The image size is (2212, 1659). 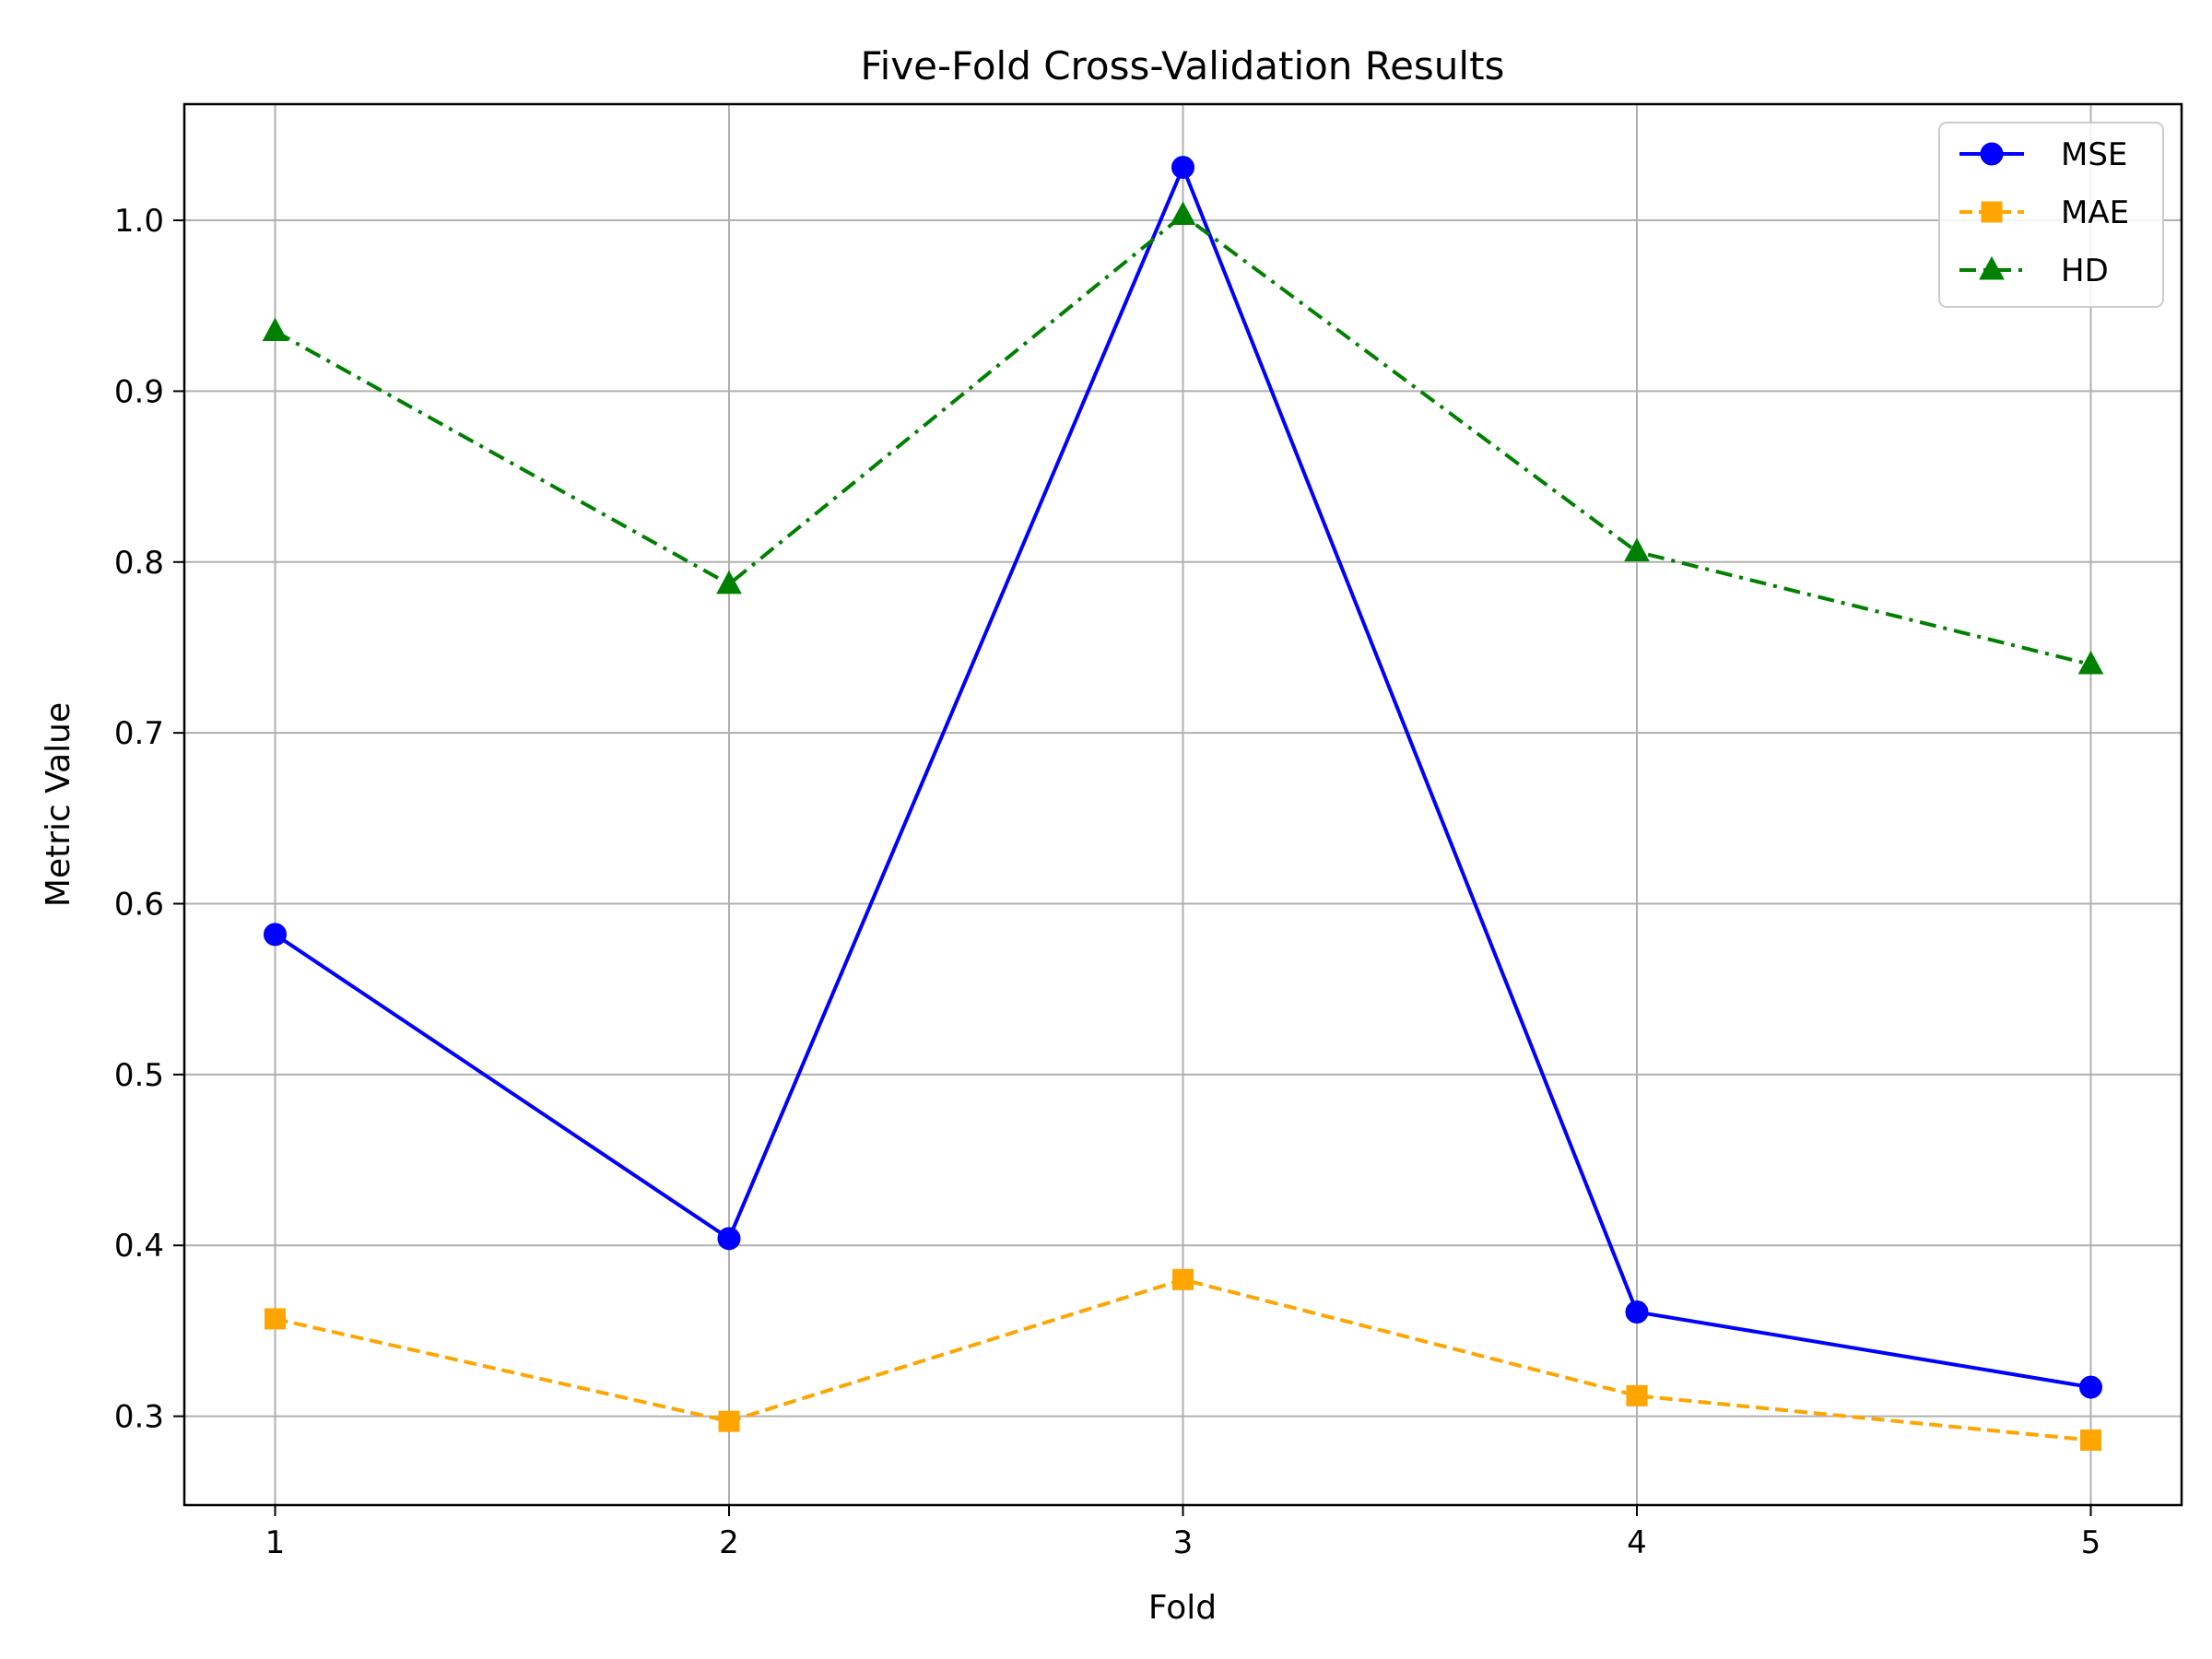 What do you see at coordinates (139, 733) in the screenshot?
I see `y-tick-label: 0.7` at bounding box center [139, 733].